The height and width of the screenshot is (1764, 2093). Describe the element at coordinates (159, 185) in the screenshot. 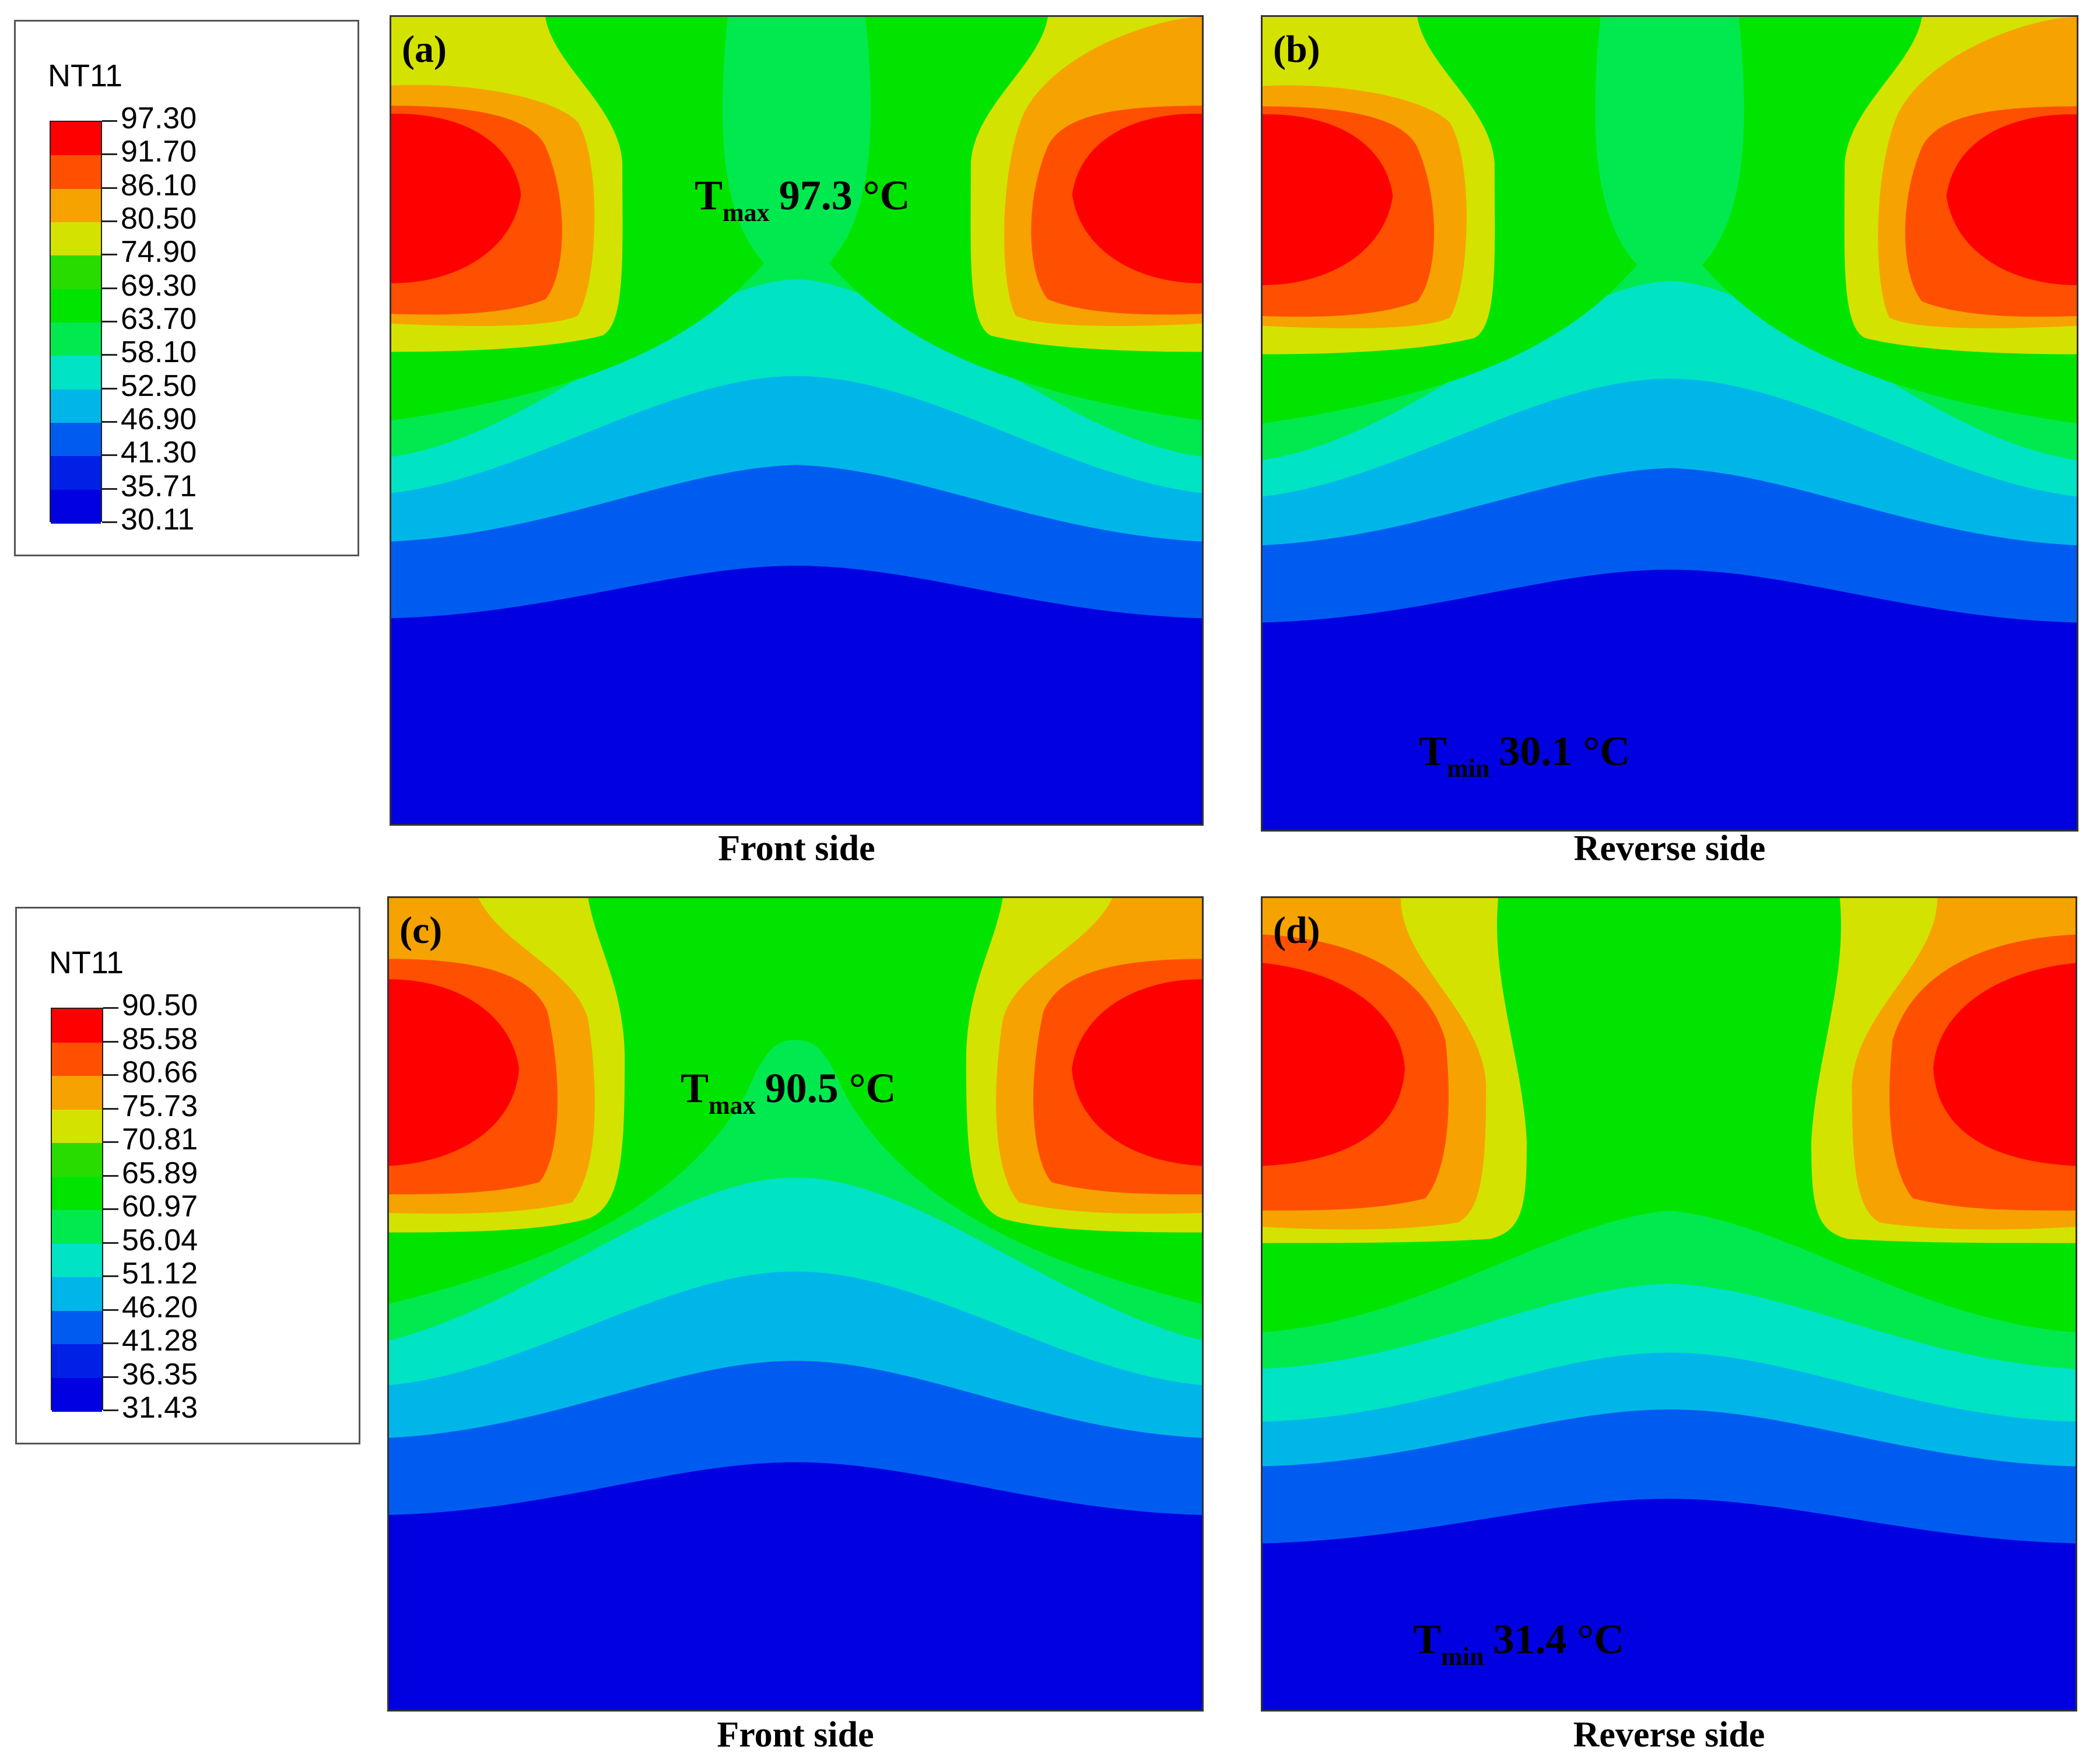

I see `legend-level-label: 86.10` at that location.